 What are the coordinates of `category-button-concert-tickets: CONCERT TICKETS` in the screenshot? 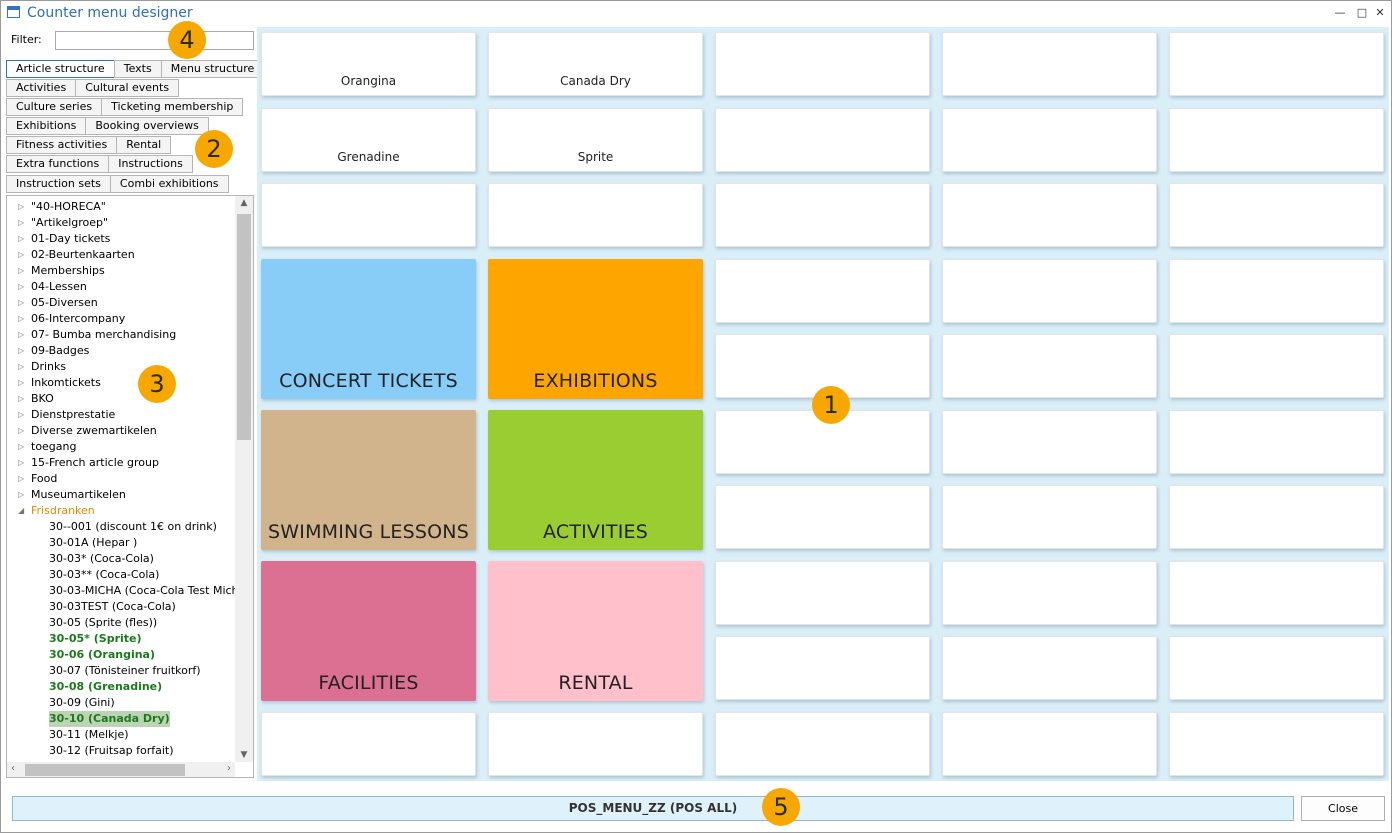 It's located at (368, 329).